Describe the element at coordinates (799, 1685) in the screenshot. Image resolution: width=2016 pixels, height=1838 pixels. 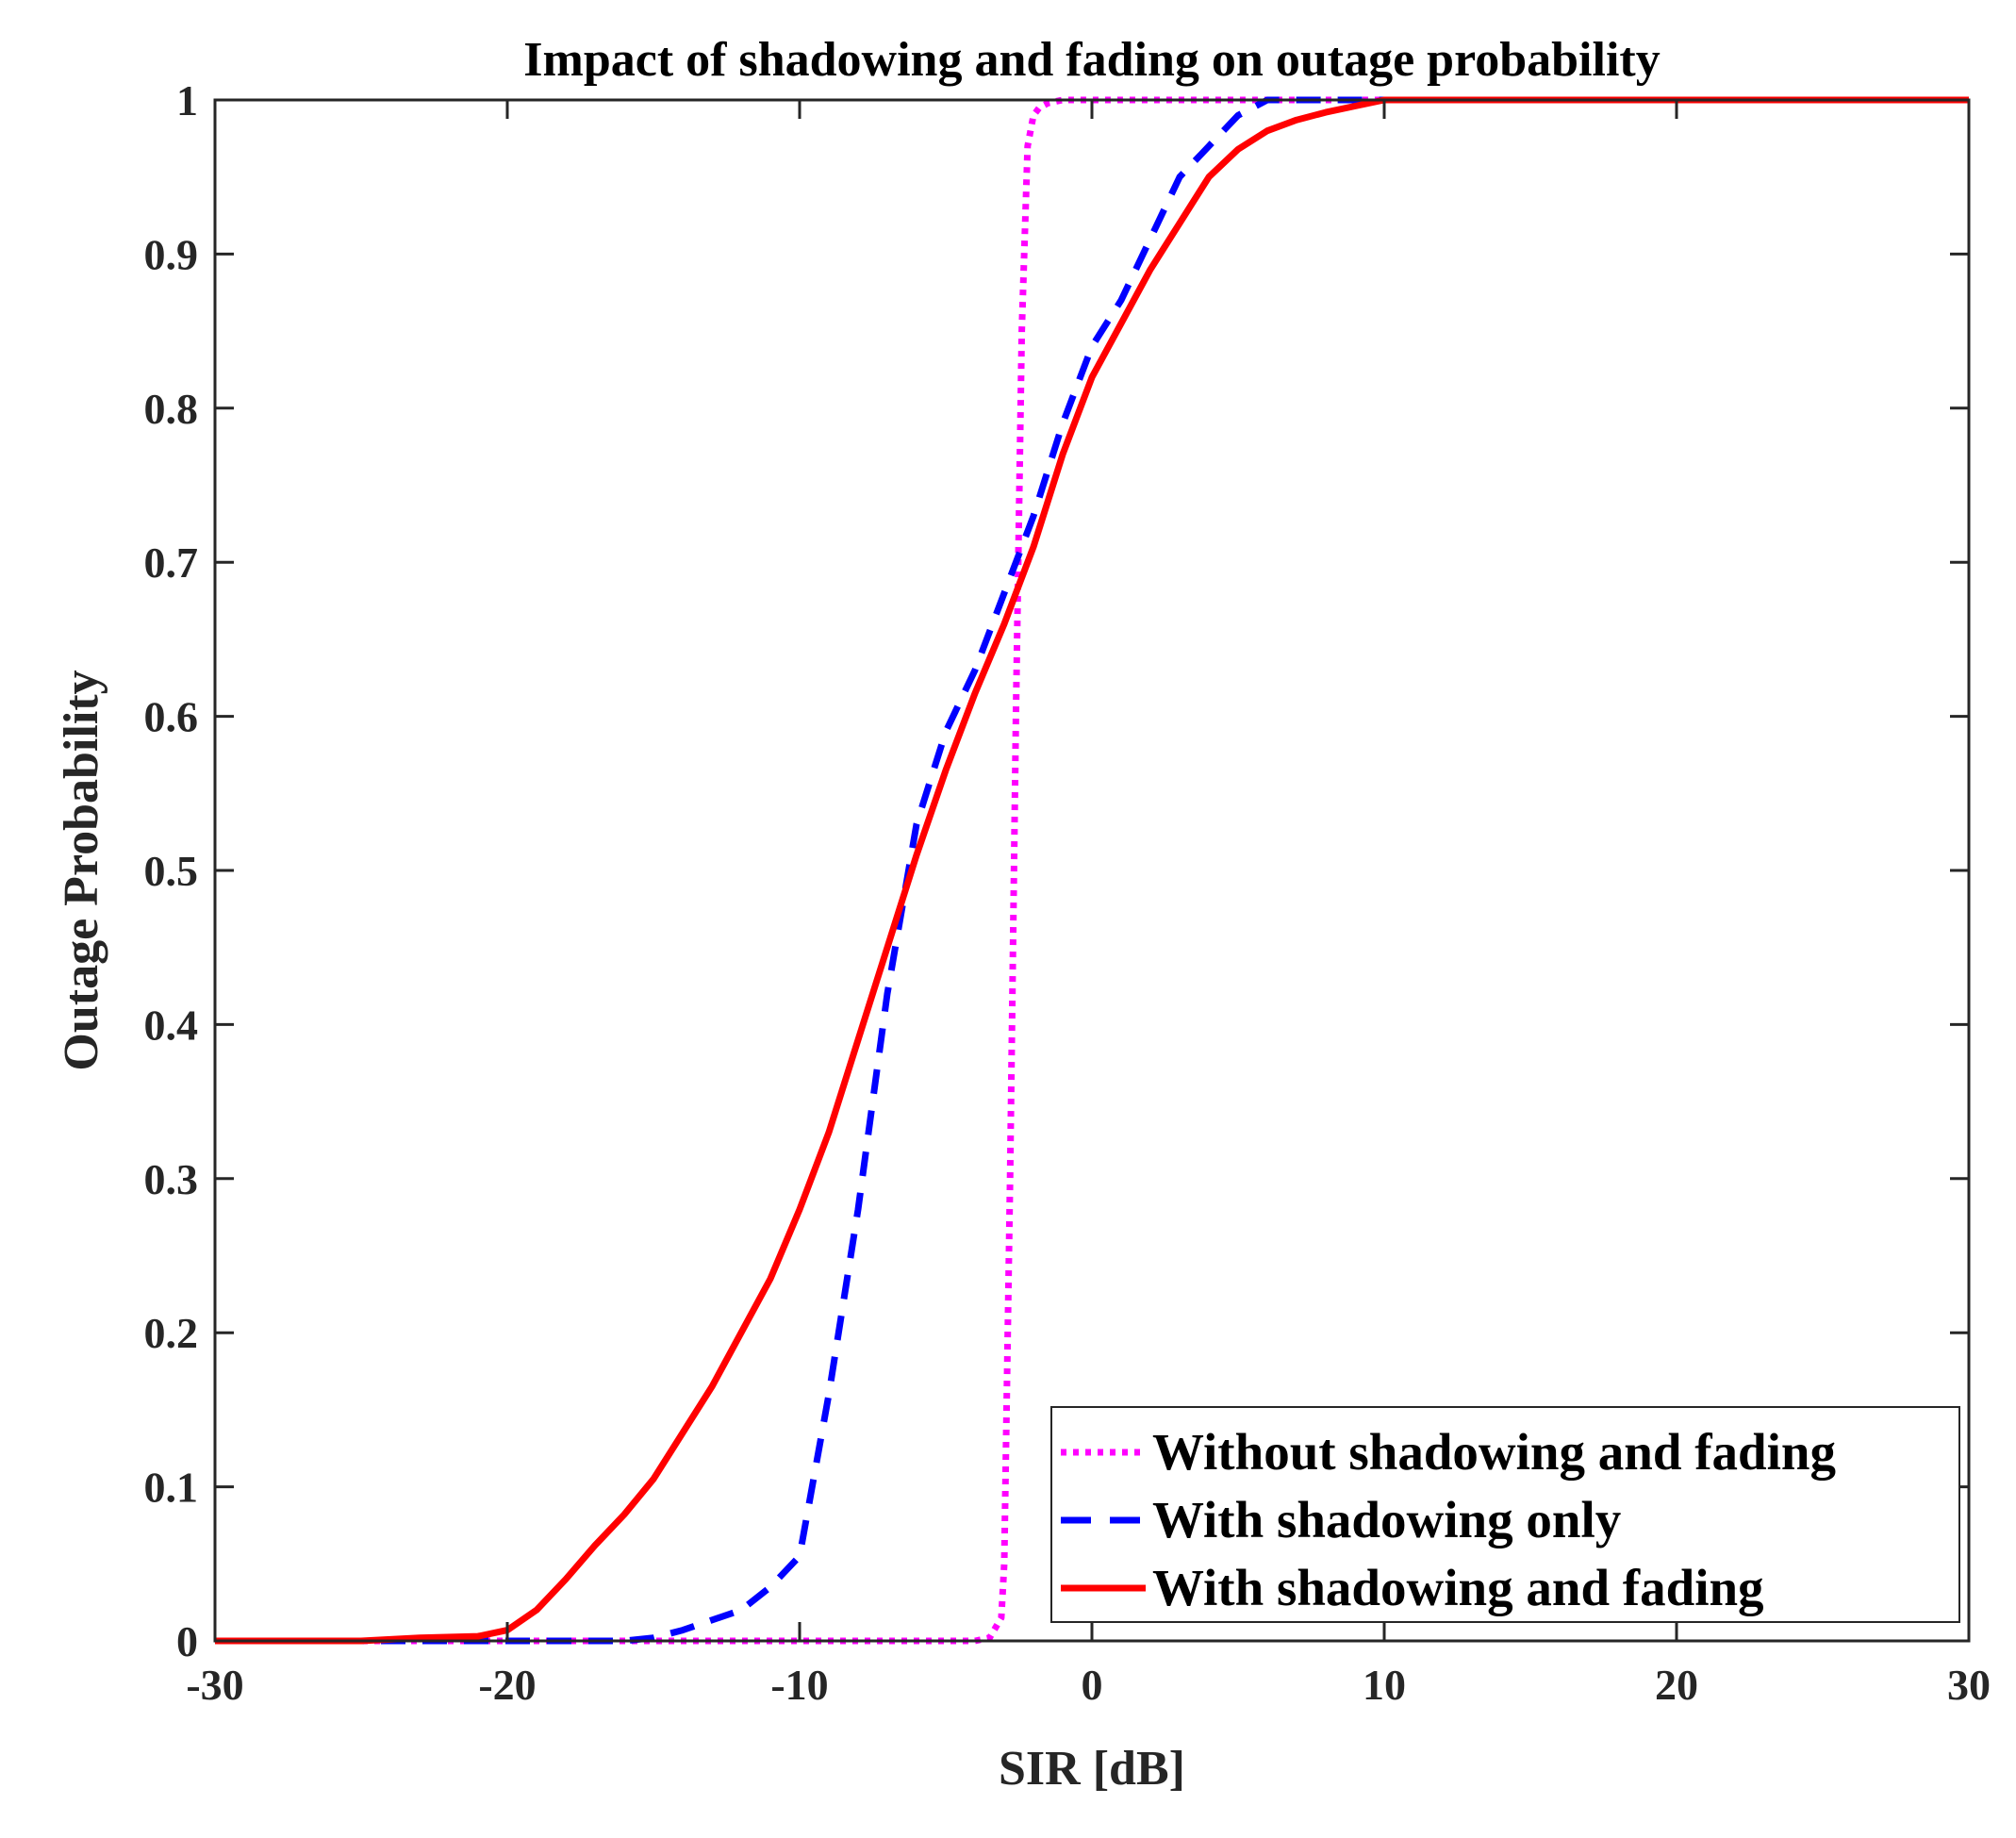
I see `x-tick-label: -10` at that location.